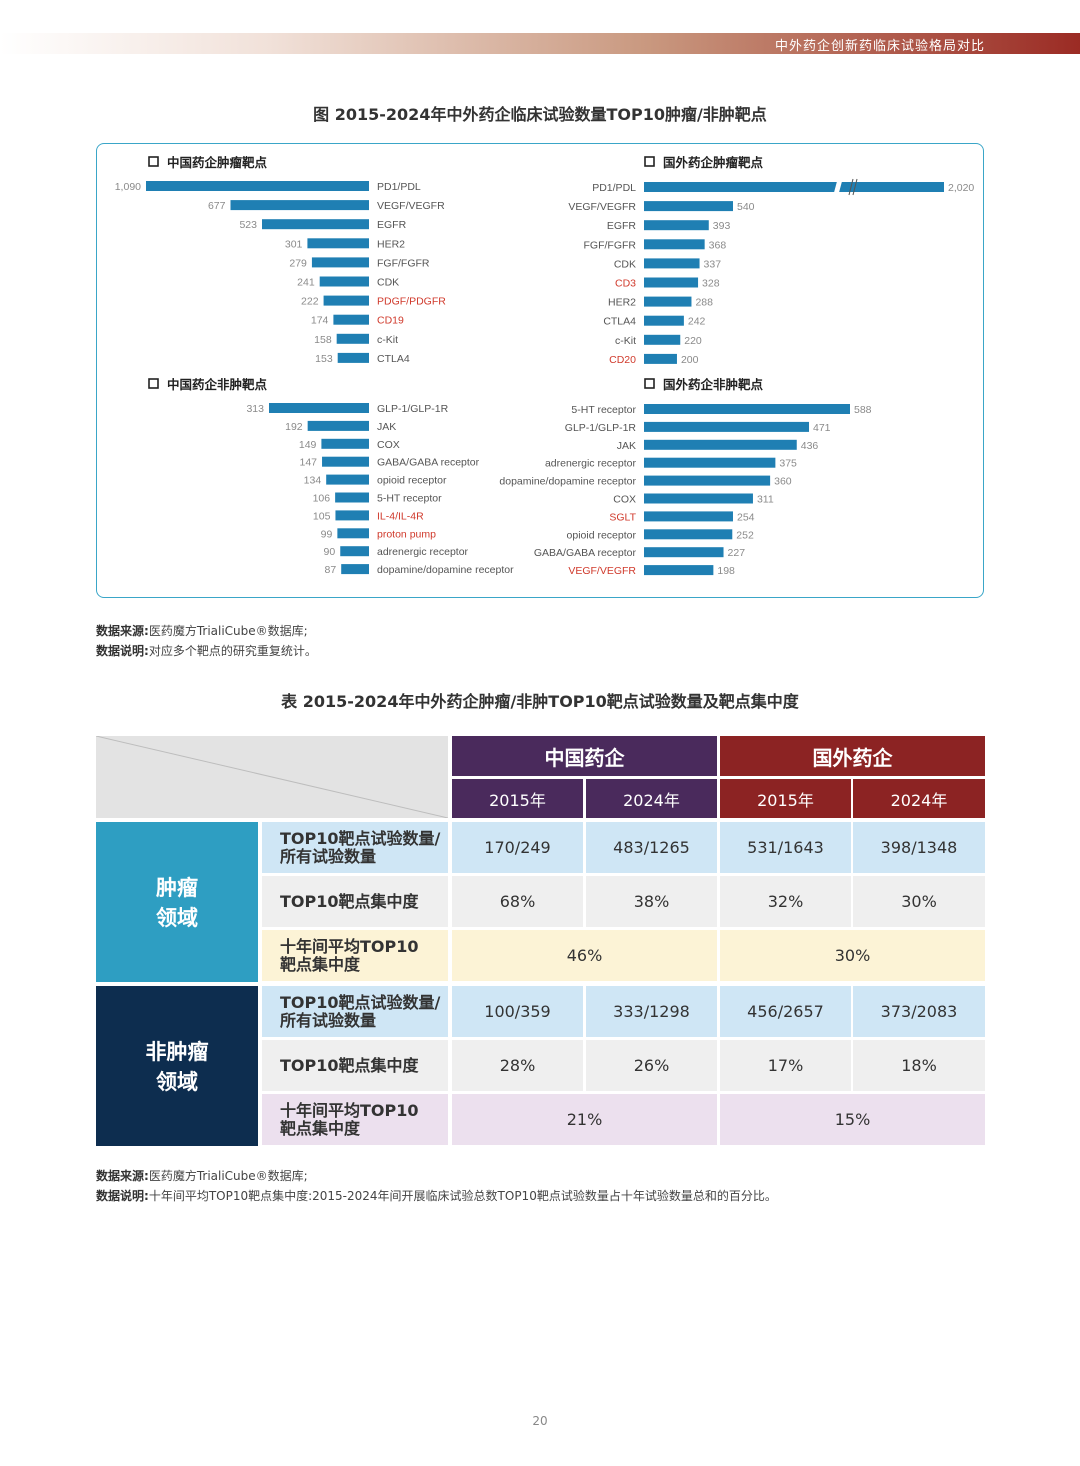 Image resolution: width=1080 pixels, height=1466 pixels. I want to click on table-value-cell: 26%, so click(651, 1065).